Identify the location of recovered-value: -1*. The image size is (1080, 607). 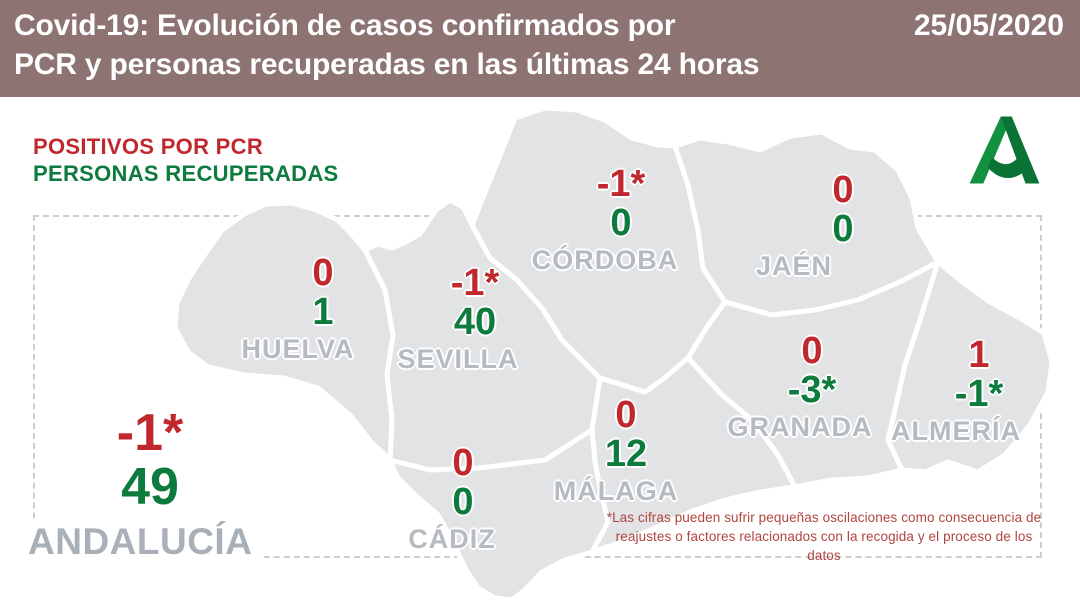
(979, 394).